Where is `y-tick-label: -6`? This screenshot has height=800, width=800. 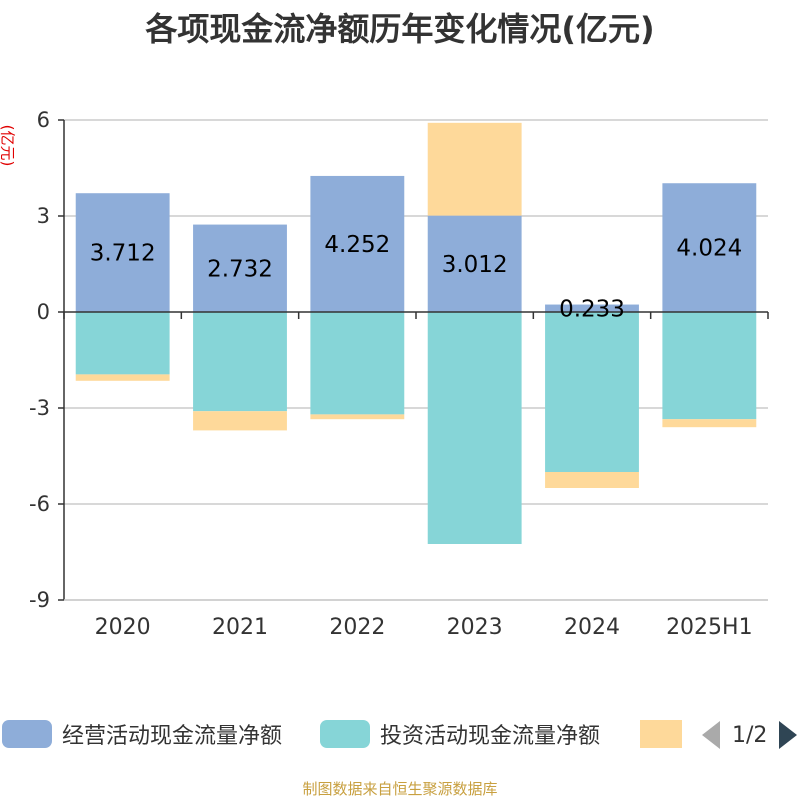
y-tick-label: -6 is located at coordinates (39, 504).